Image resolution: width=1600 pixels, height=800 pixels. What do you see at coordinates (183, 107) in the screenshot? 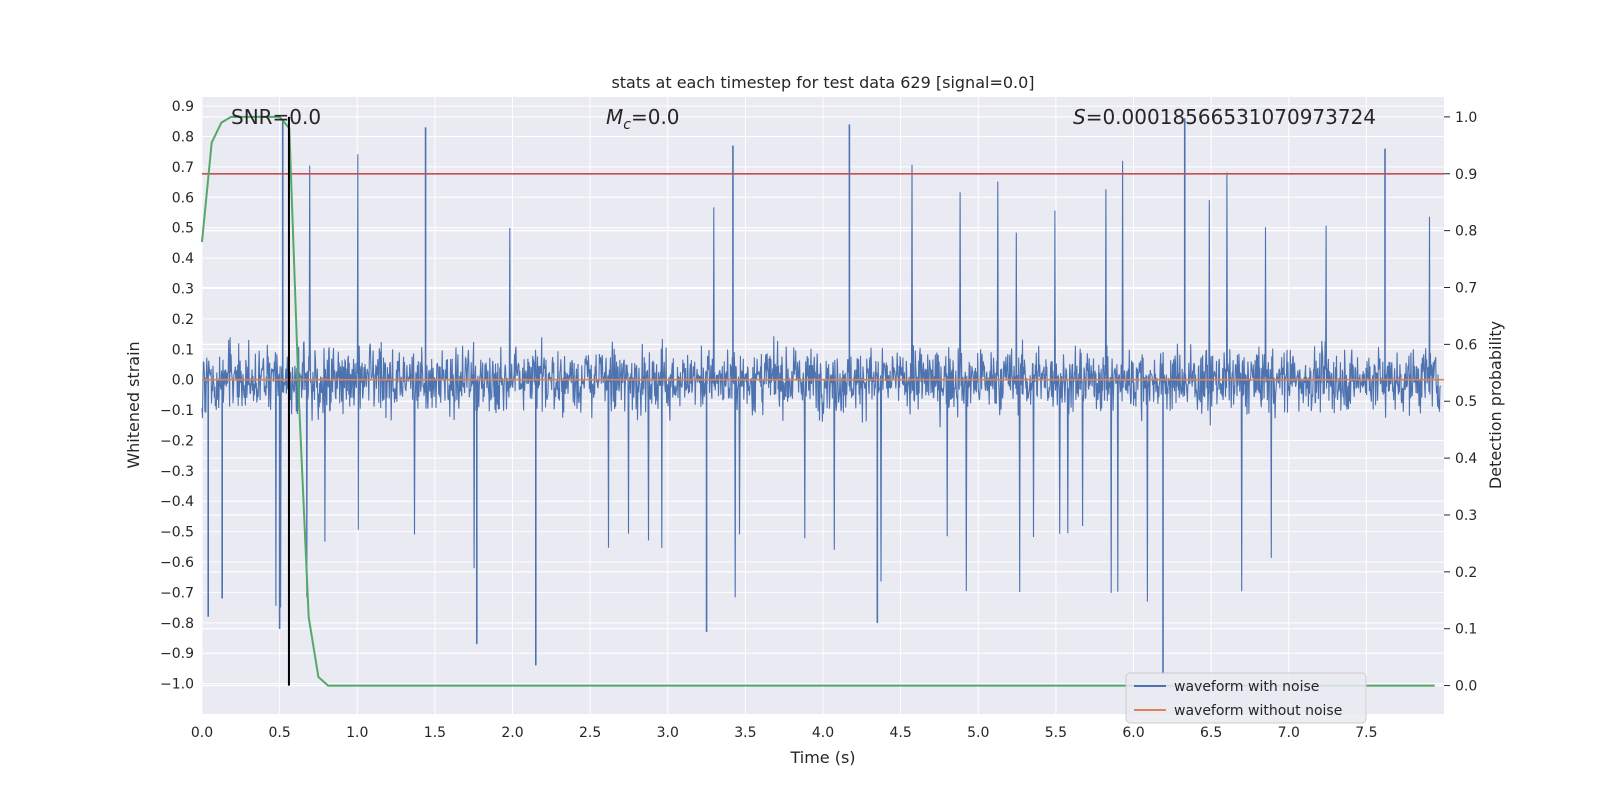
I see `y-tick-label: 0.9` at bounding box center [183, 107].